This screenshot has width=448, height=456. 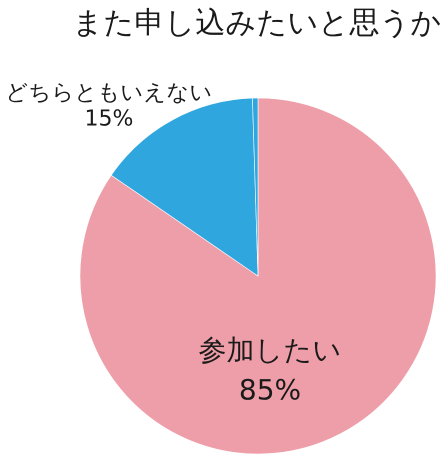 I want to click on data-label: 15%, so click(x=109, y=119).